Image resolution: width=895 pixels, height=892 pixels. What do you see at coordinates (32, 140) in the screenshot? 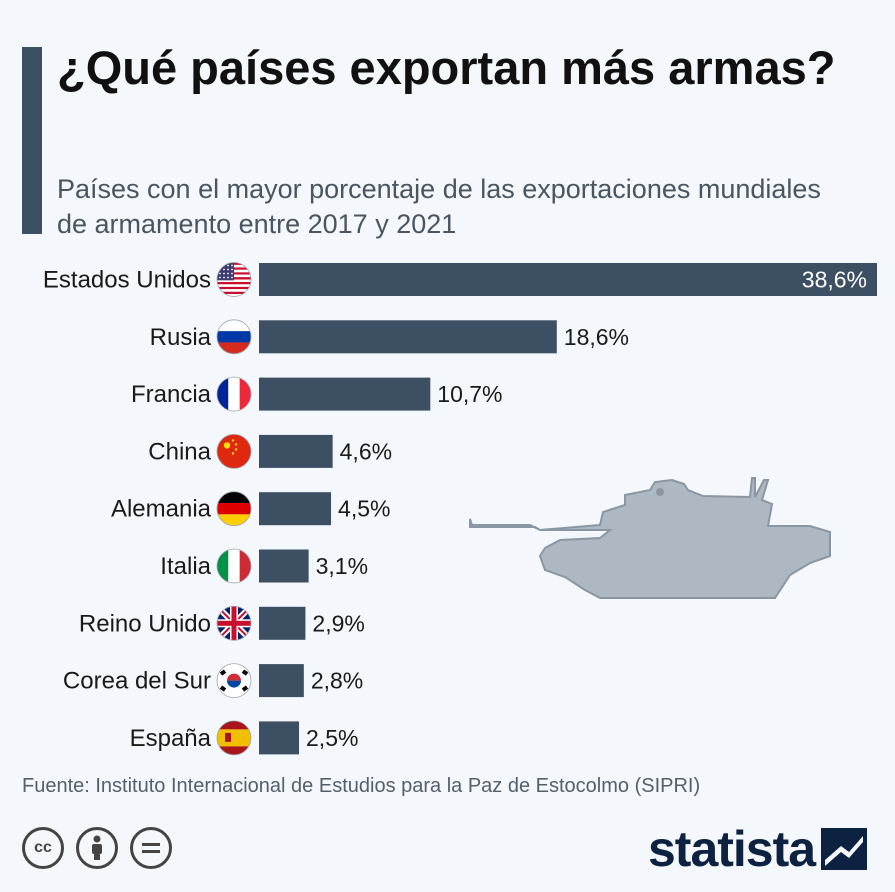
I see `title-accent-bar` at bounding box center [32, 140].